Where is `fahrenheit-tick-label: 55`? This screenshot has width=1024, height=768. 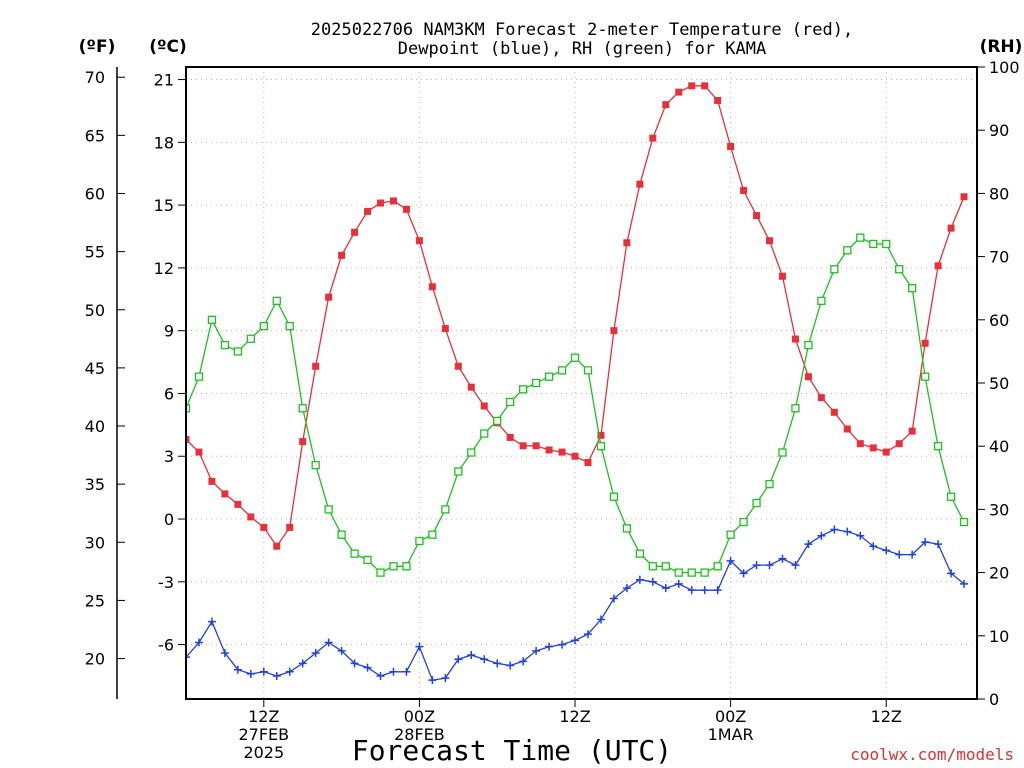 fahrenheit-tick-label: 55 is located at coordinates (95, 252).